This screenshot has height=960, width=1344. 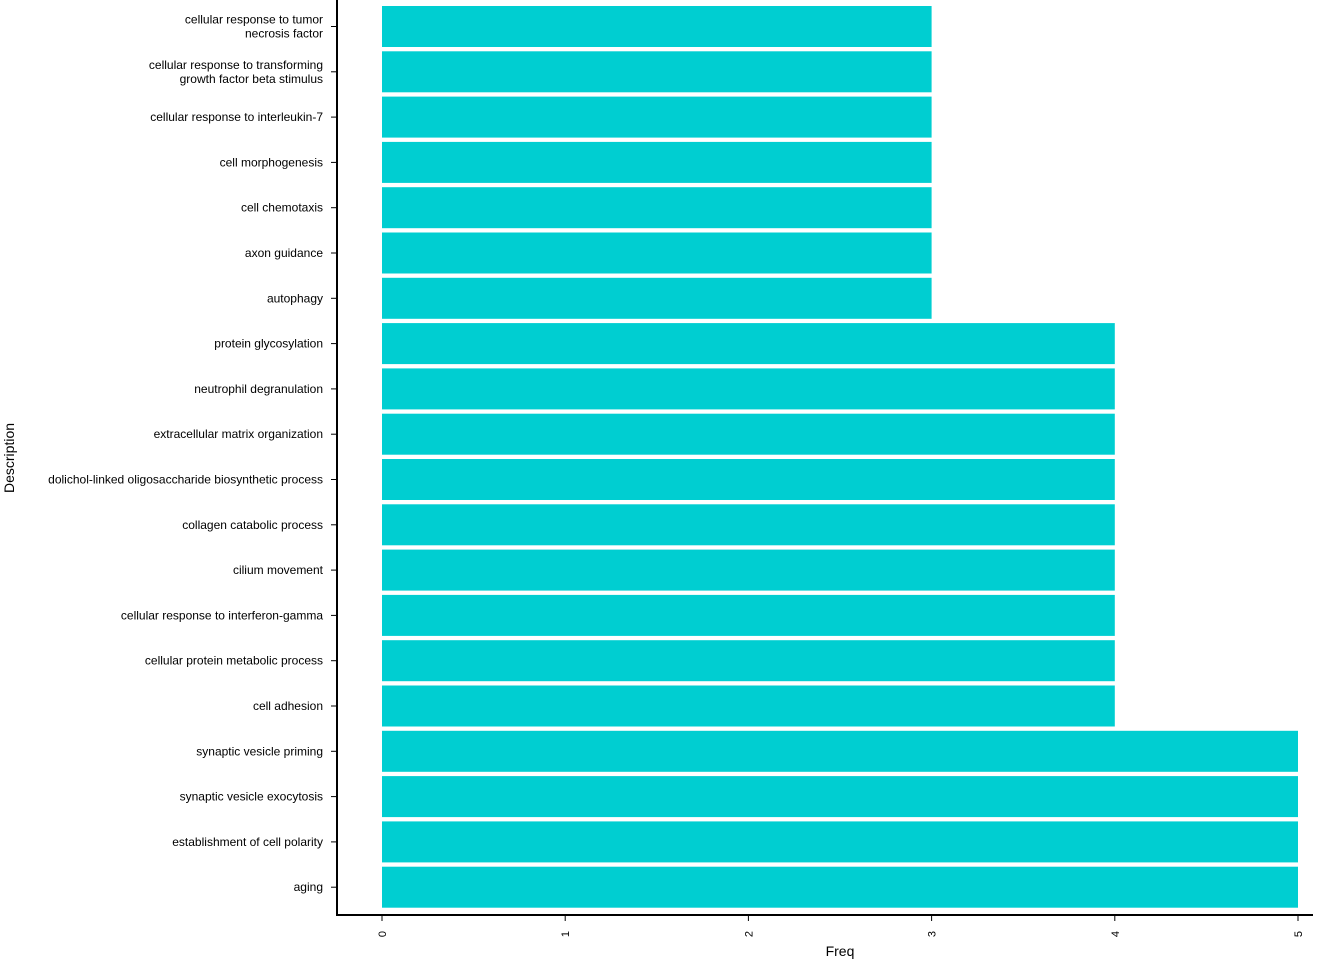 What do you see at coordinates (1299, 934) in the screenshot?
I see `x-tick-label: 5` at bounding box center [1299, 934].